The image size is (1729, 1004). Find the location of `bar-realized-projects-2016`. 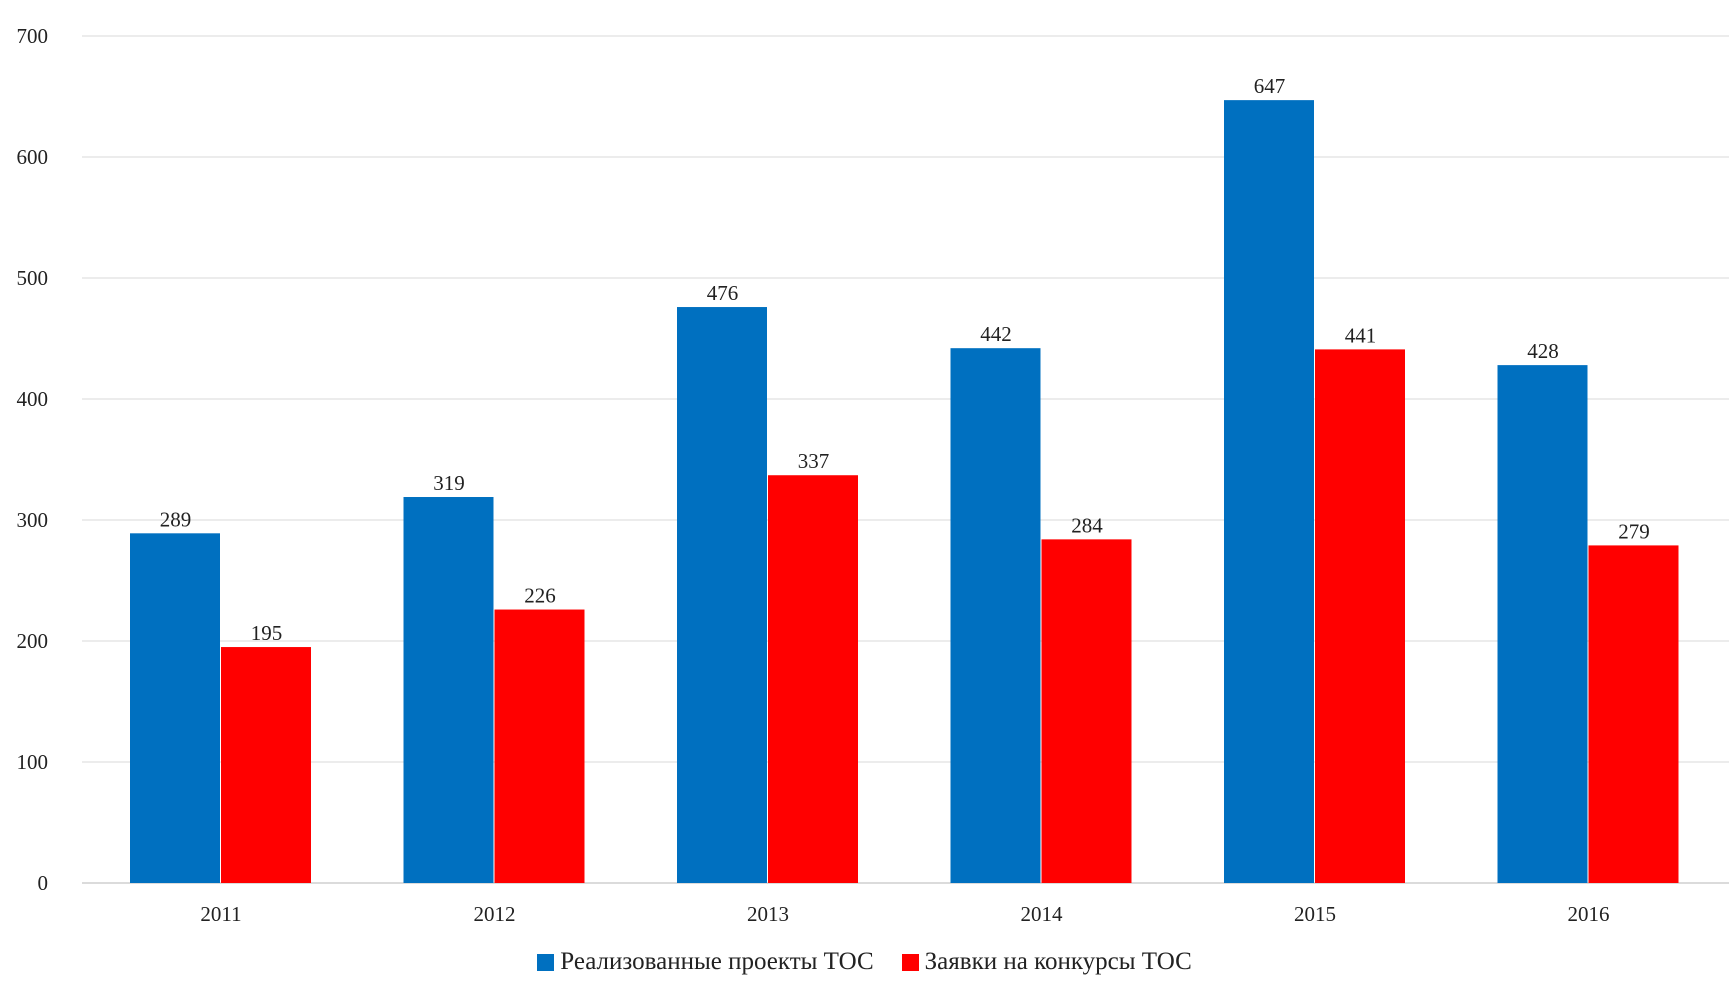

bar-realized-projects-2016 is located at coordinates (1542, 624).